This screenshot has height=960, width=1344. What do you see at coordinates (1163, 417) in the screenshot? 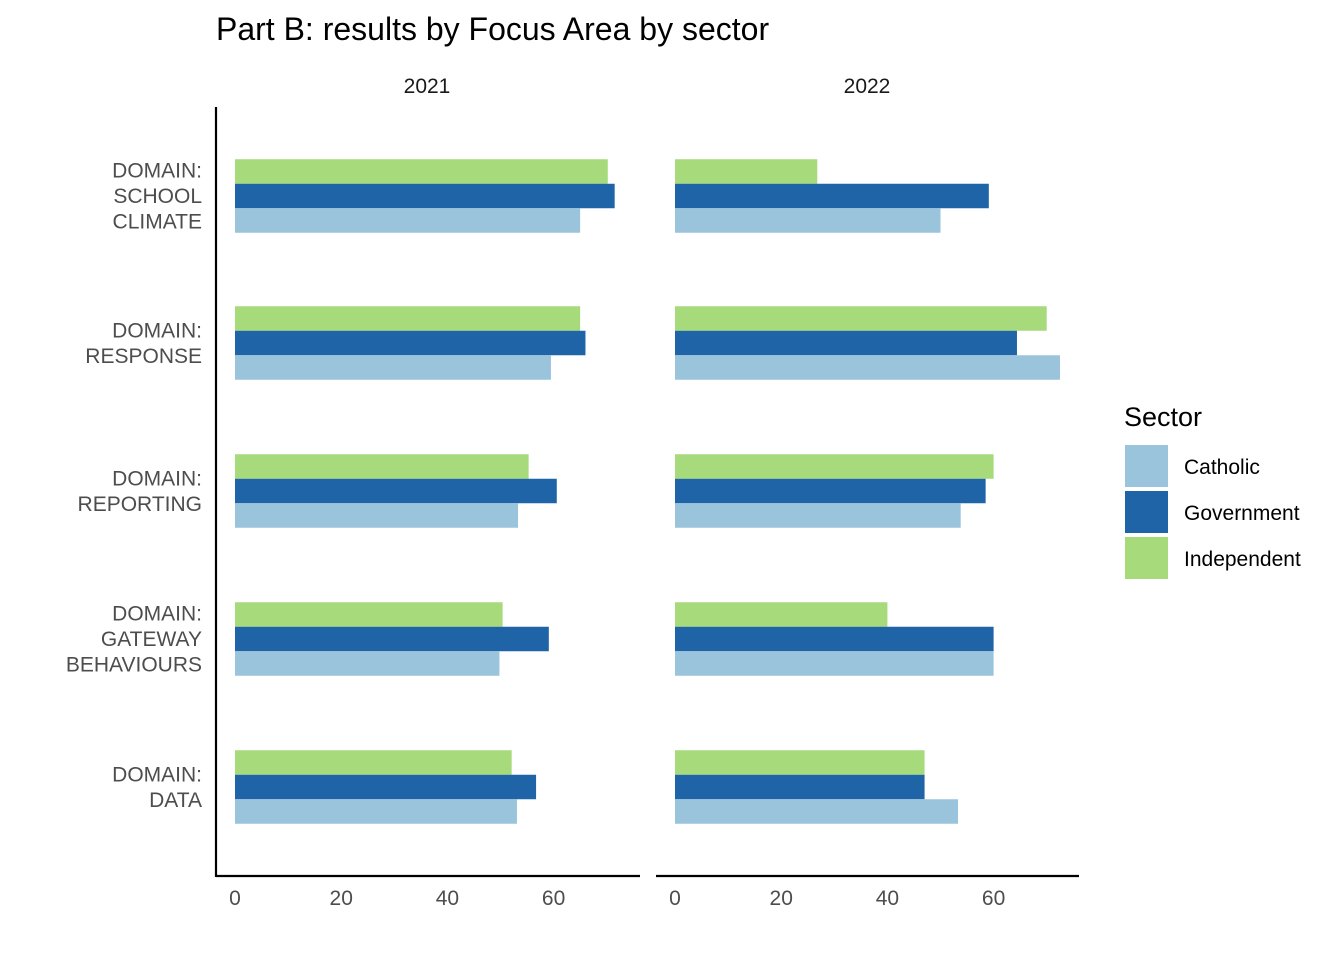
I see `legend-title: Sector` at bounding box center [1163, 417].